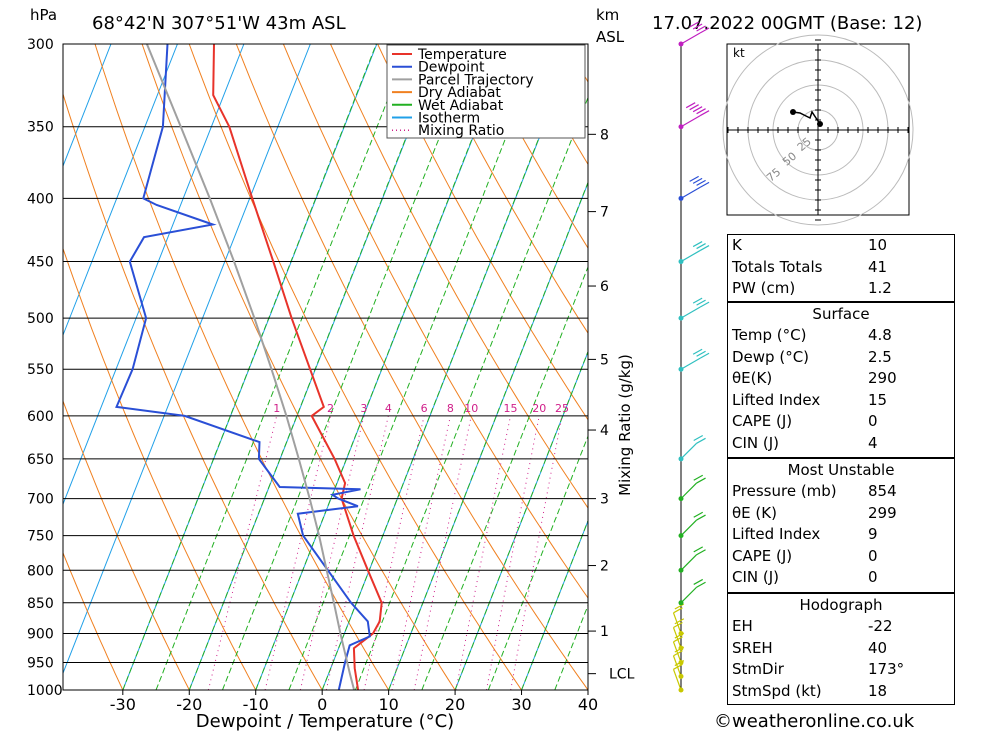 The width and height of the screenshot is (1000, 733). Describe the element at coordinates (40, 199) in the screenshot. I see `pressure-tick-label: 400` at that location.